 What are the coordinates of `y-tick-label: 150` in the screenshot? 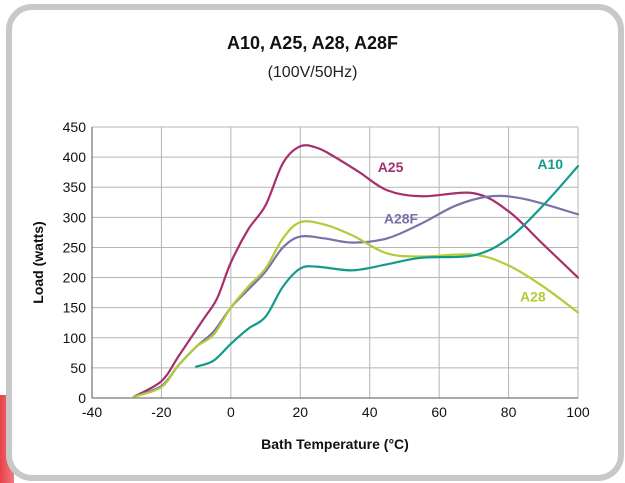 It's located at (75, 308).